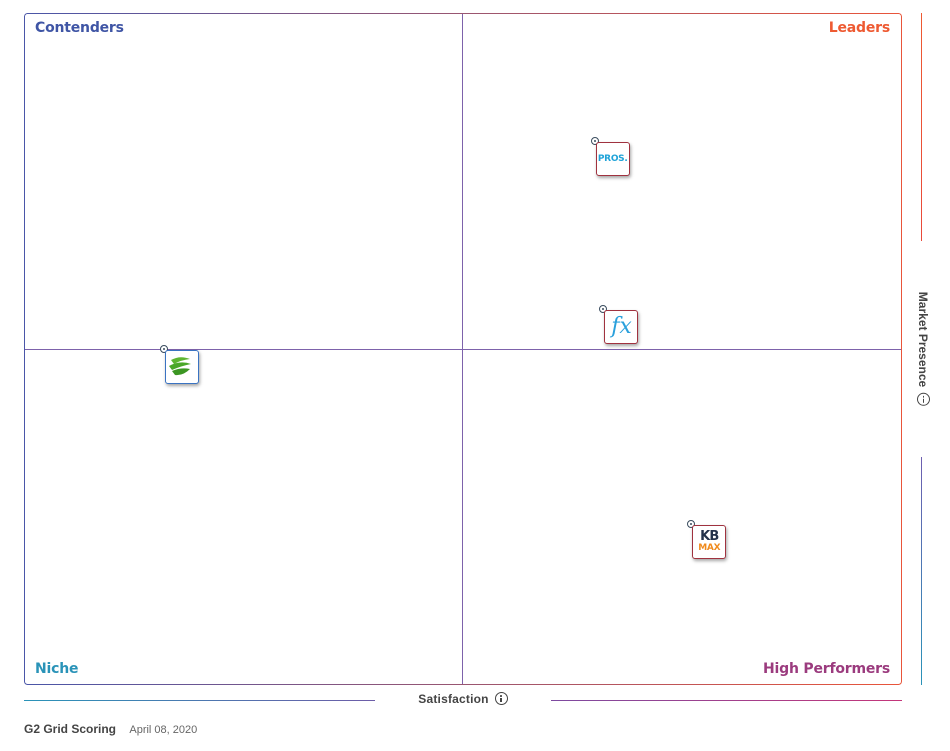 The image size is (950, 751). I want to click on product-logo-pros: PROS., so click(612, 158).